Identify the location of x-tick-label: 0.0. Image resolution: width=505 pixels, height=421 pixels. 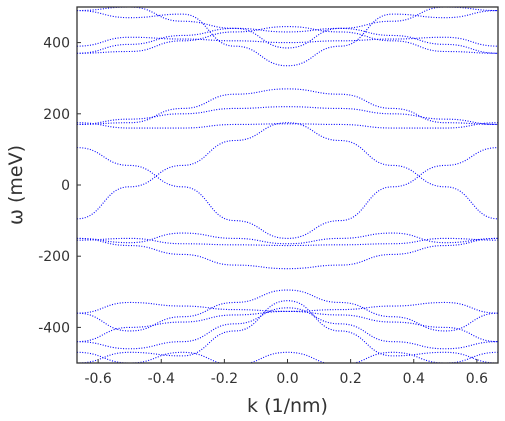
(287, 379).